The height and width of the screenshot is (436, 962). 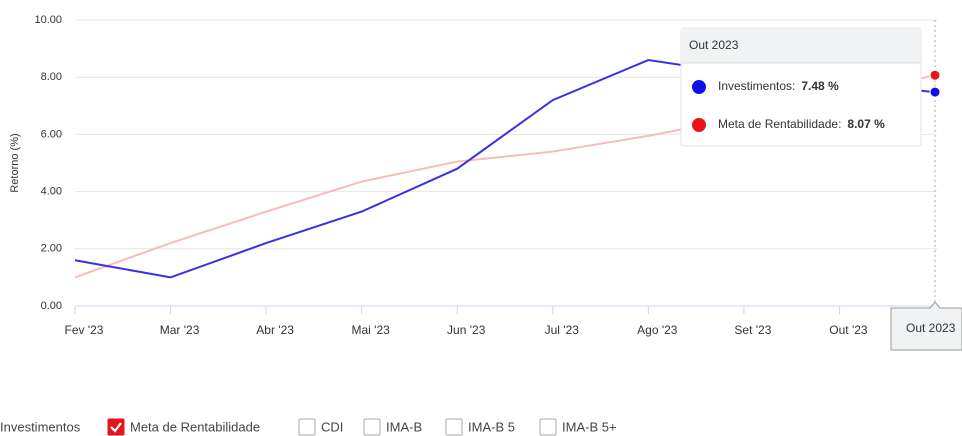 I want to click on x-tick-label: Jul '23, so click(x=562, y=330).